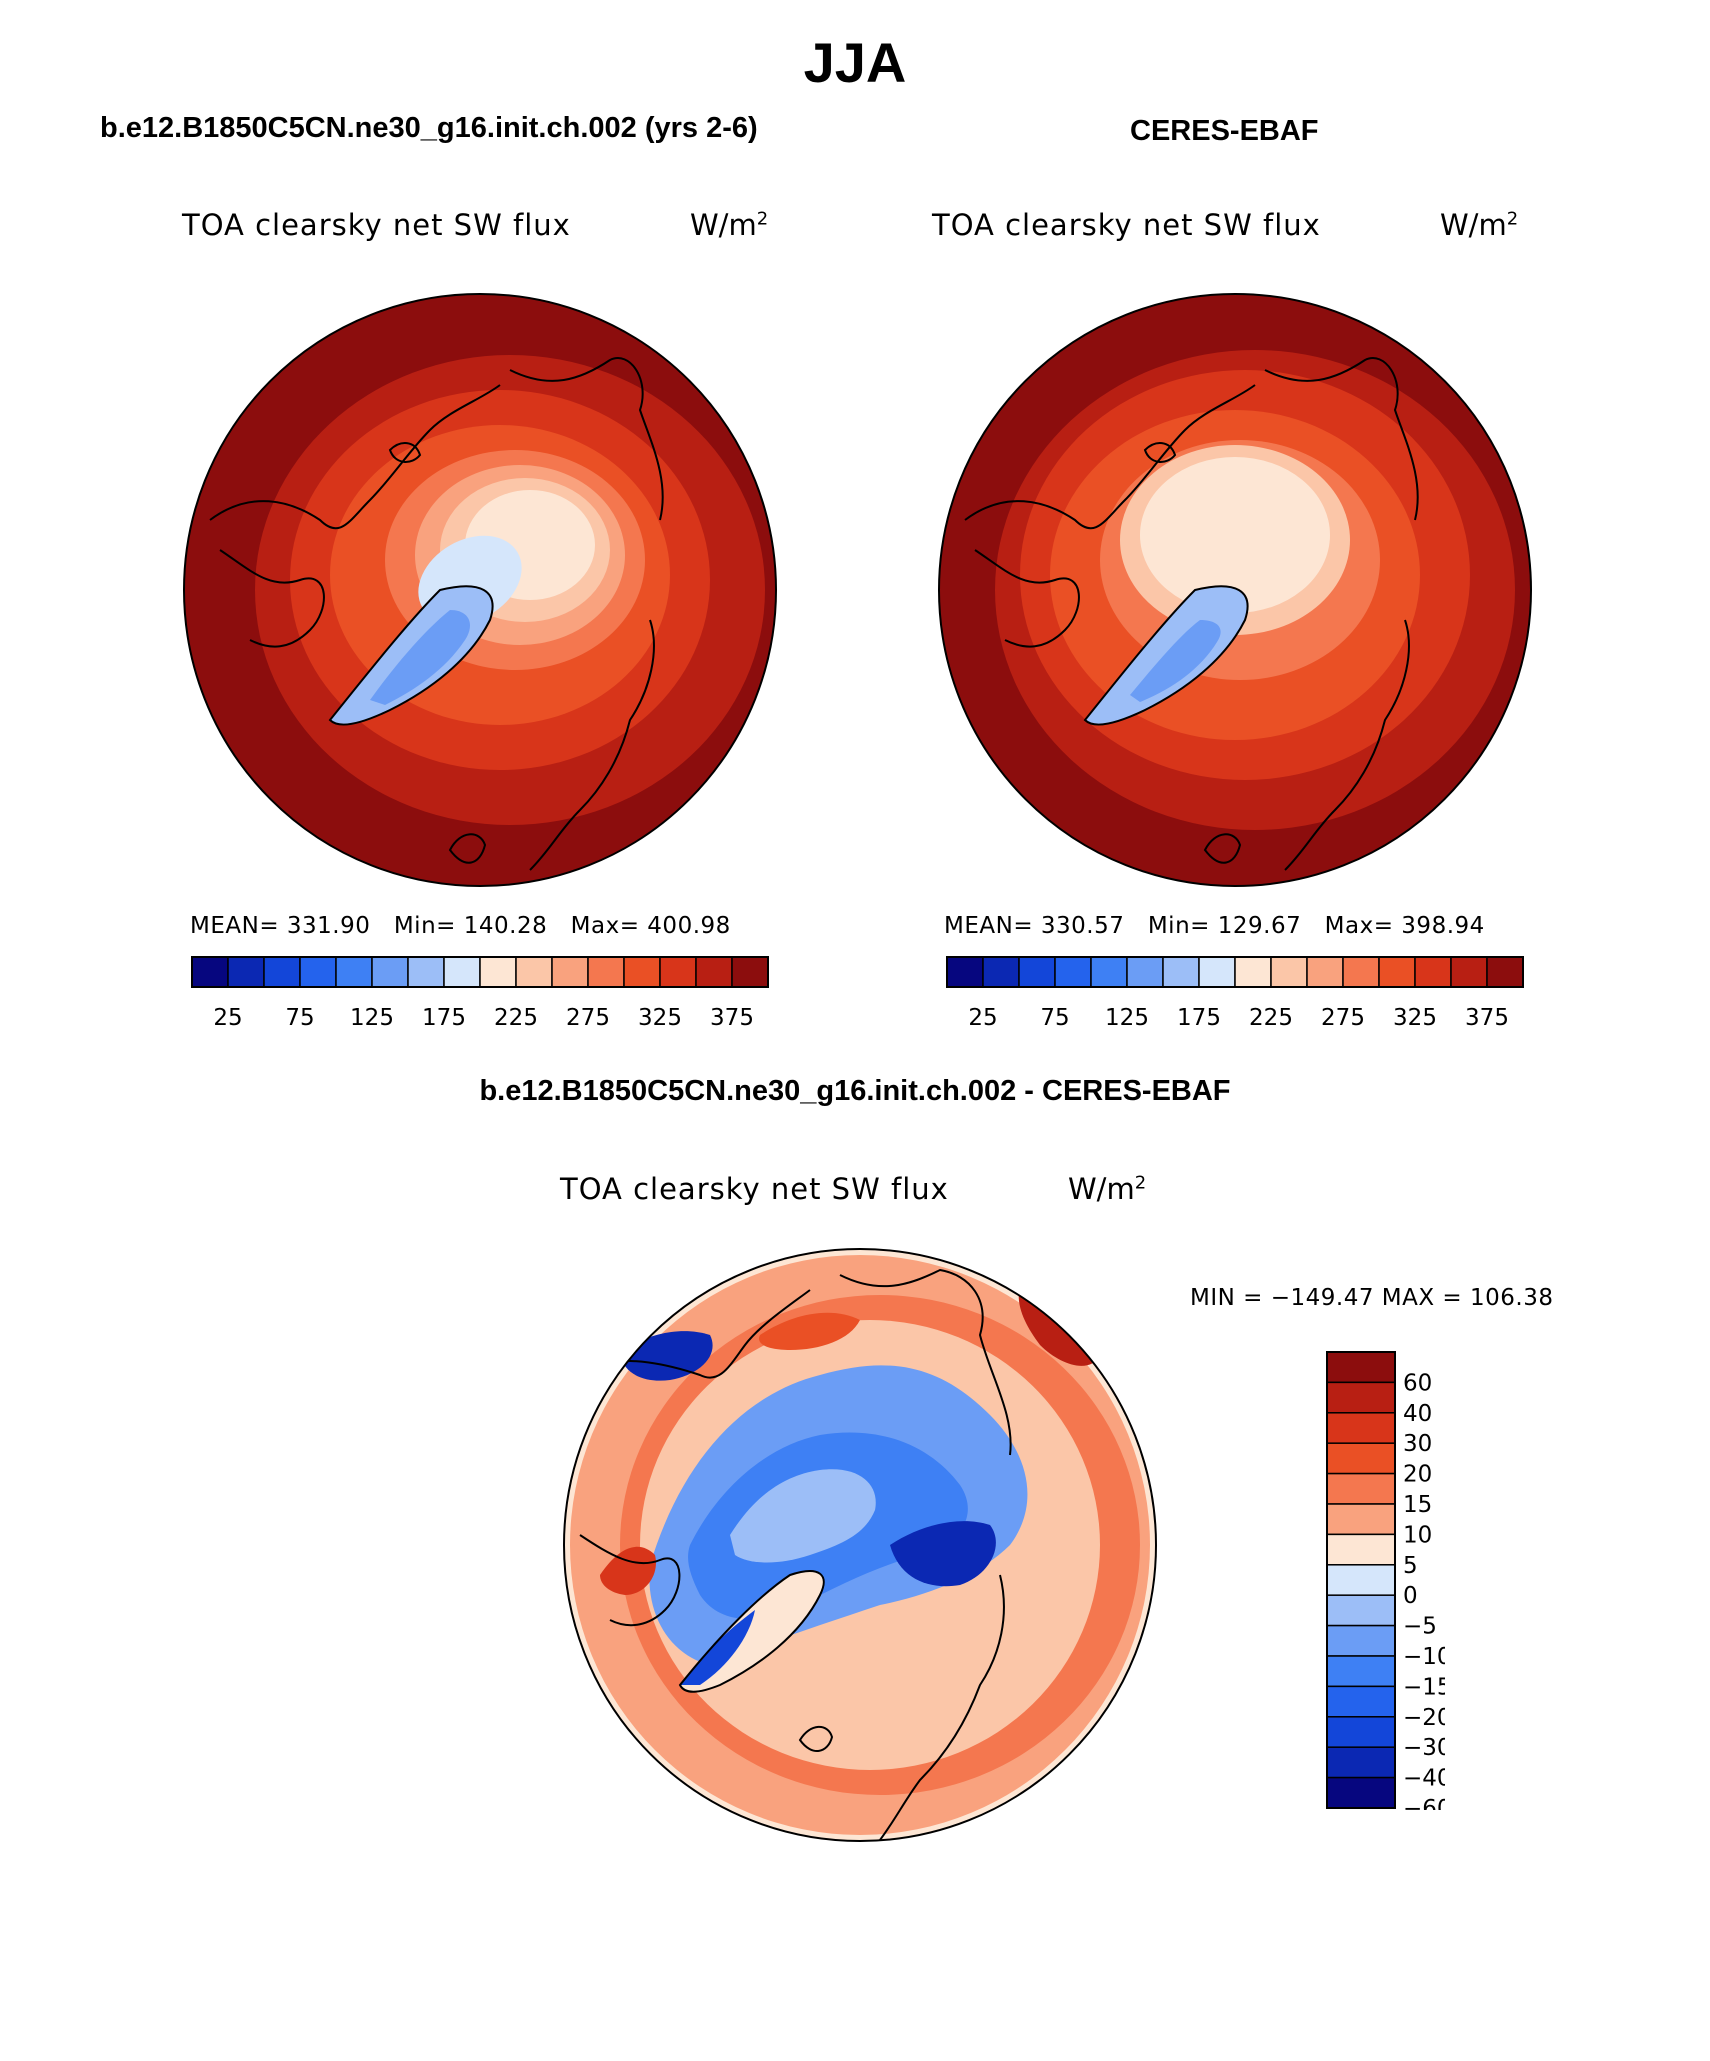 The width and height of the screenshot is (1710, 2061). I want to click on diff-colorbar-frame, so click(1361, 1580).